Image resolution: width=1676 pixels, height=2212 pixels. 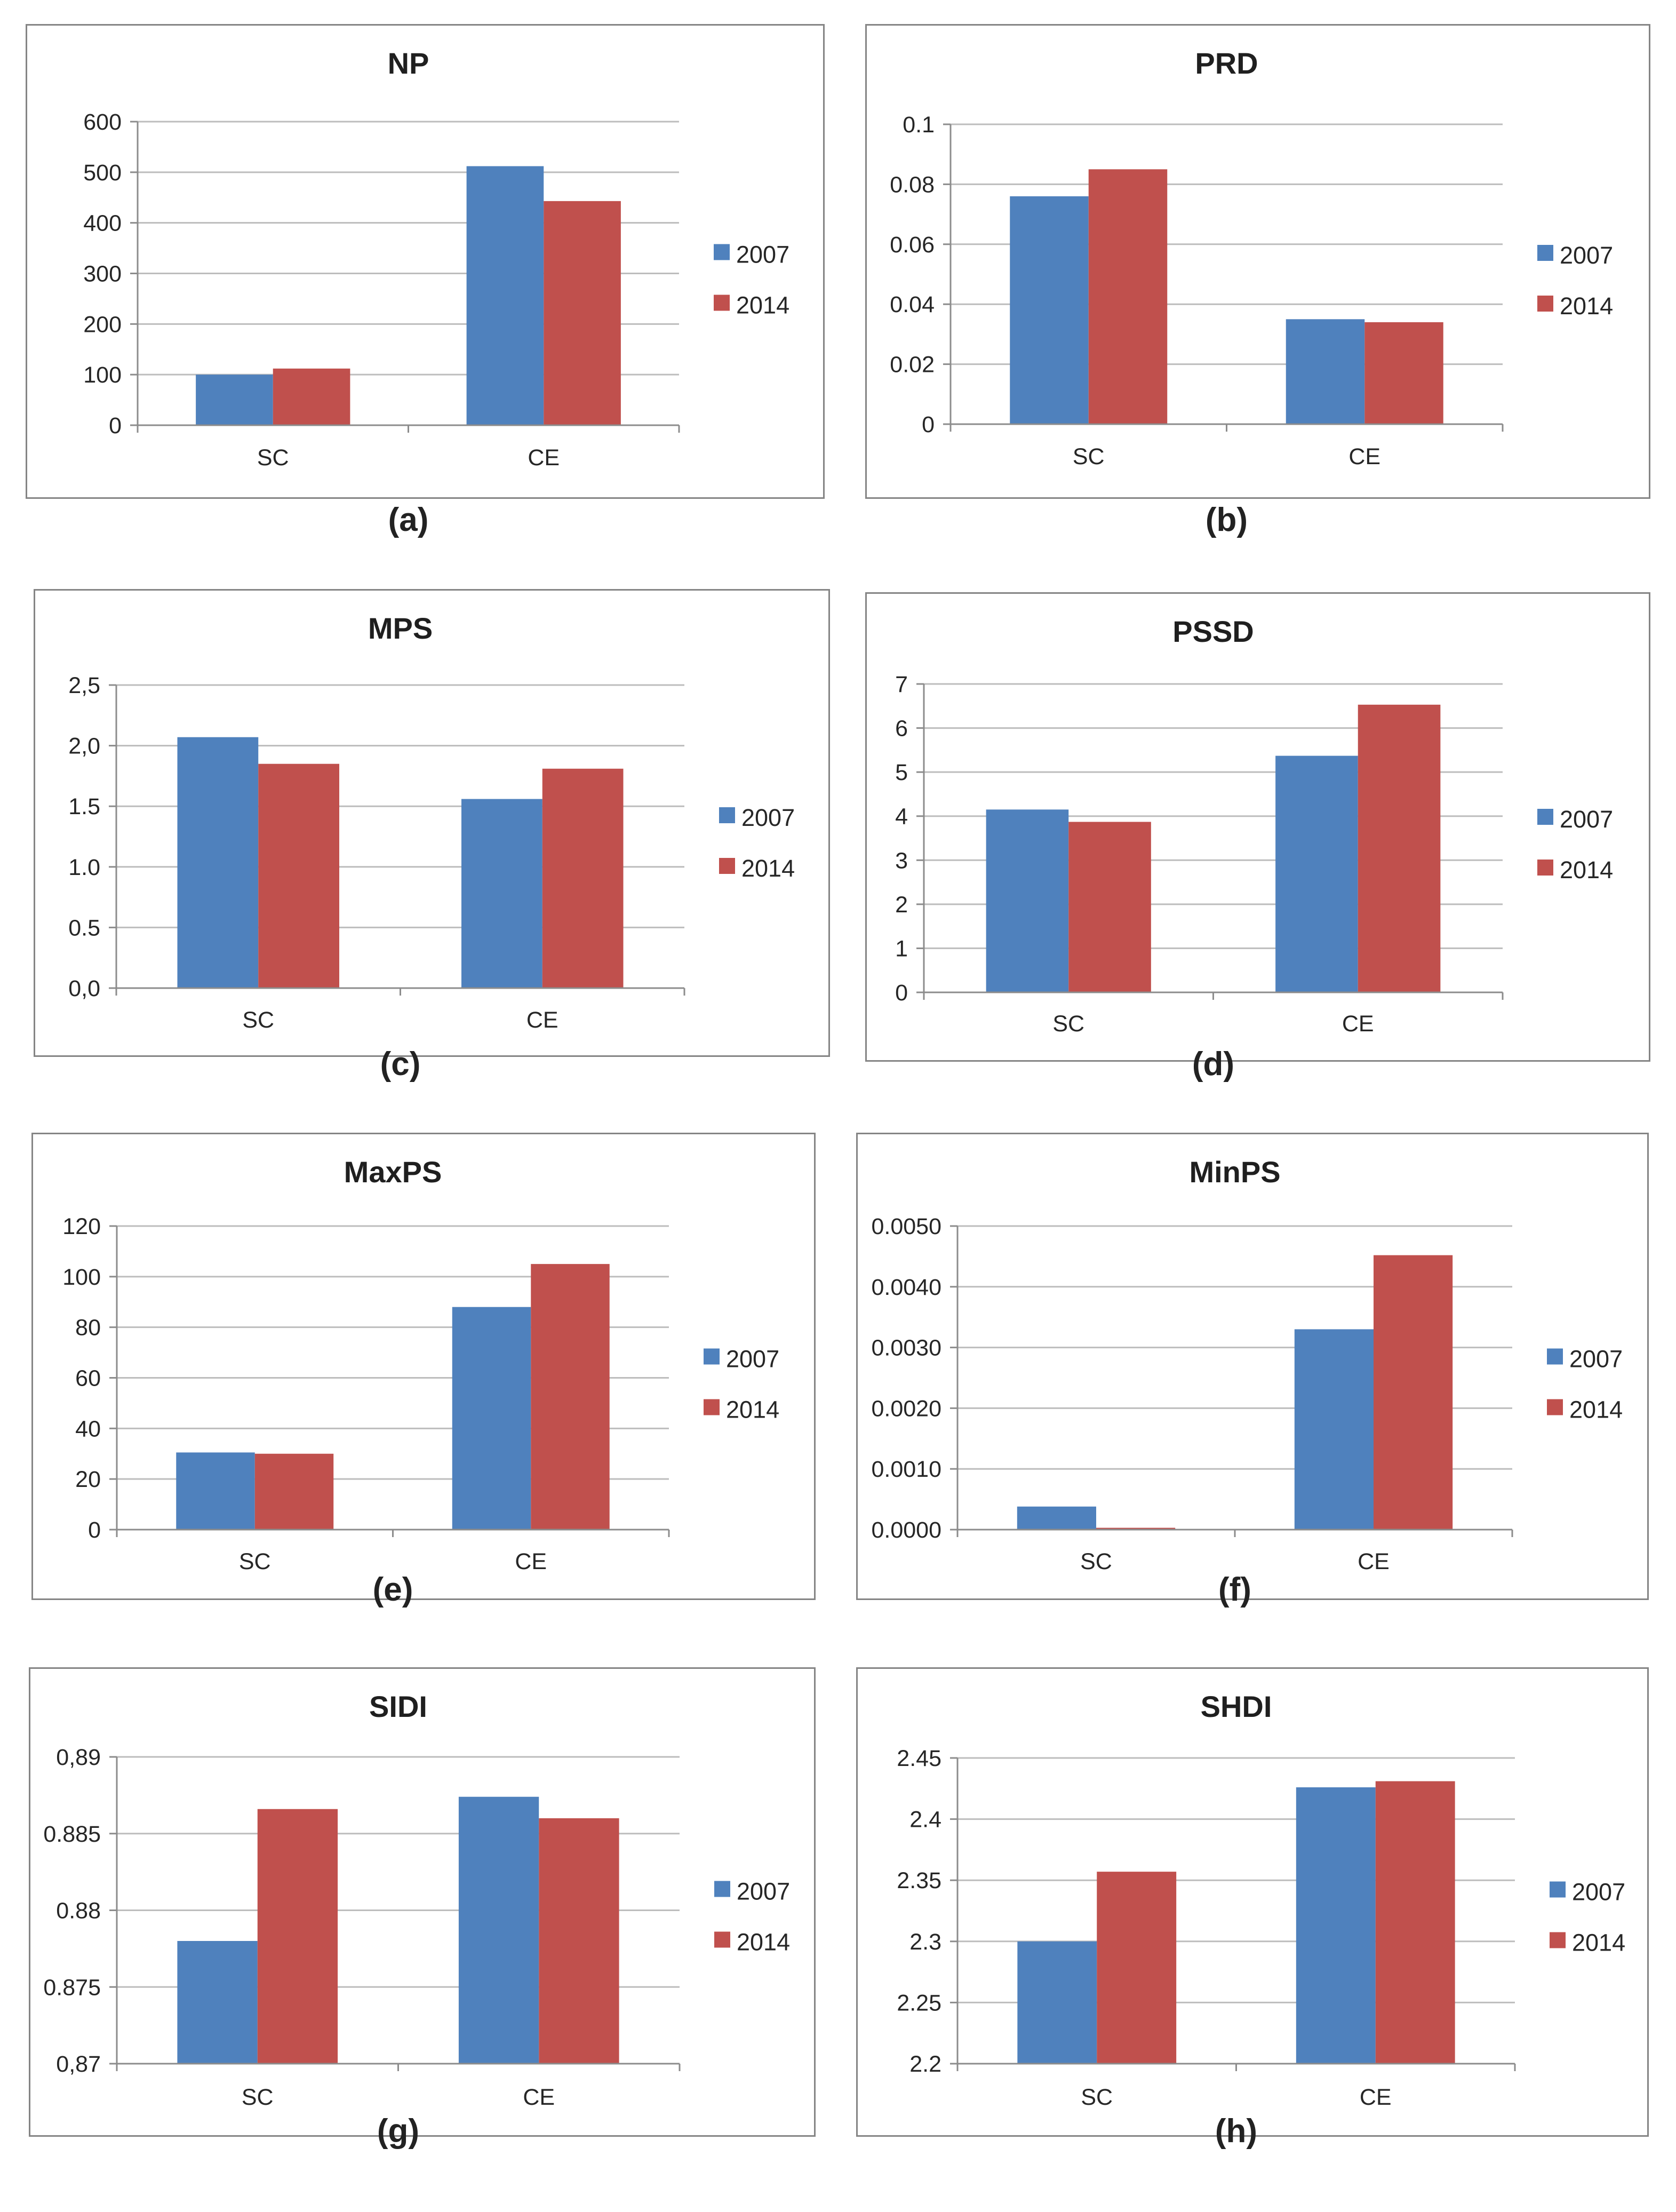 I want to click on chart-svg-e: 0 20 40 60 80 100 120 SC CE MaxPS 2007 2014, so click(x=420, y=1364).